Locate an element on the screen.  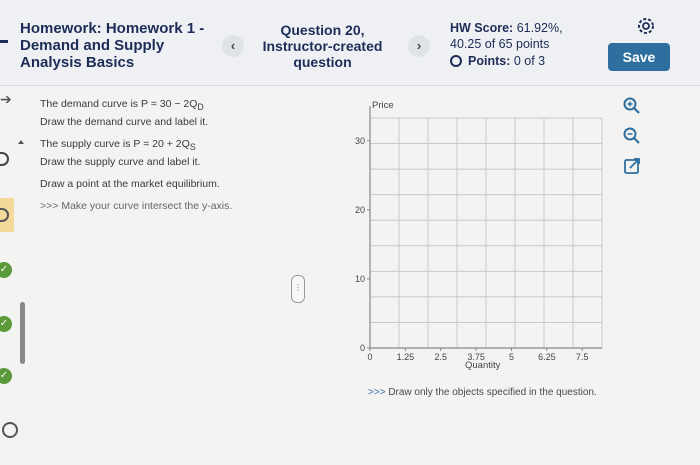
hint-prefix: >>> is located at coordinates (49, 206).